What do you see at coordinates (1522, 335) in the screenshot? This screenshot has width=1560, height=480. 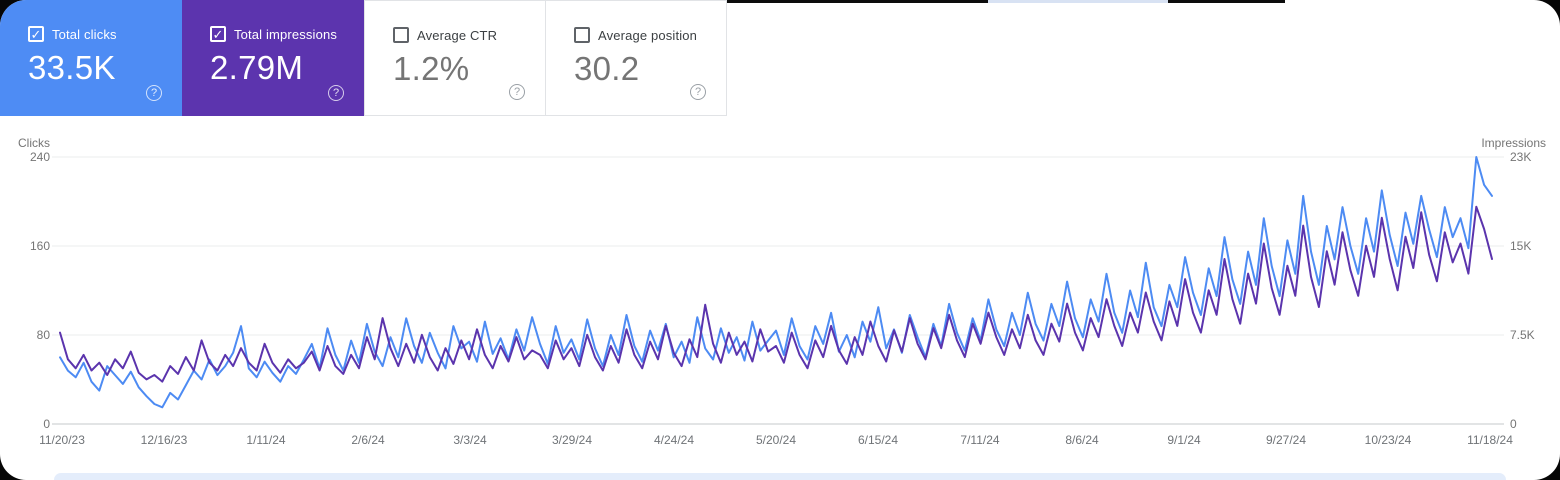 I see `right-axis-tick: 7.5K` at bounding box center [1522, 335].